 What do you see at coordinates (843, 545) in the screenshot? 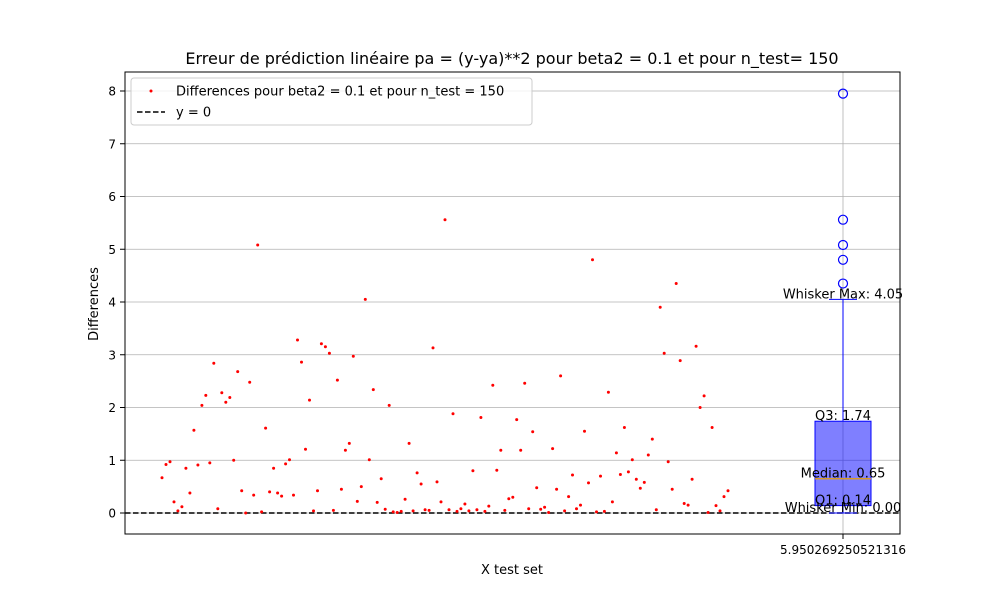
I see `x-axis: 5.950269250521316` at bounding box center [843, 545].